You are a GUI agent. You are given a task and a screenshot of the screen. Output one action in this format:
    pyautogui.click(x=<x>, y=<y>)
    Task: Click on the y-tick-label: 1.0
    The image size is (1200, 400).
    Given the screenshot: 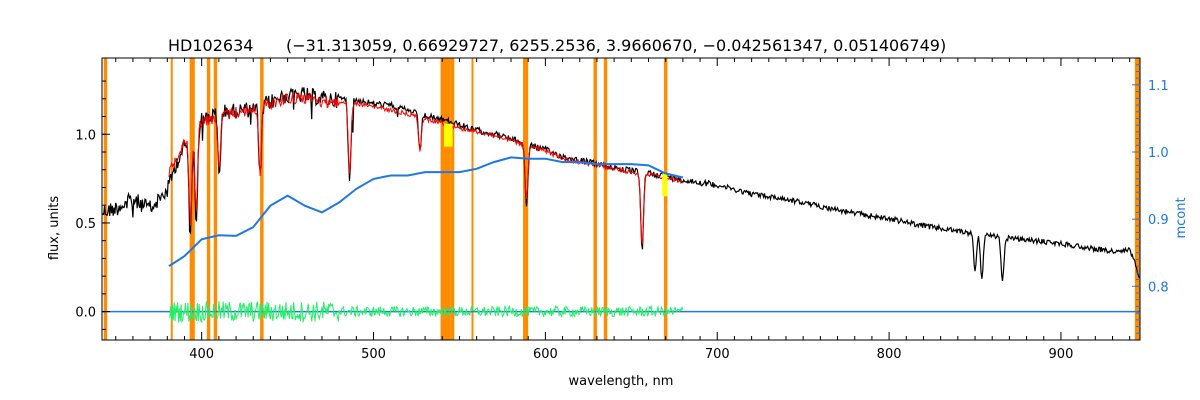 What is the action you would take?
    pyautogui.click(x=85, y=135)
    